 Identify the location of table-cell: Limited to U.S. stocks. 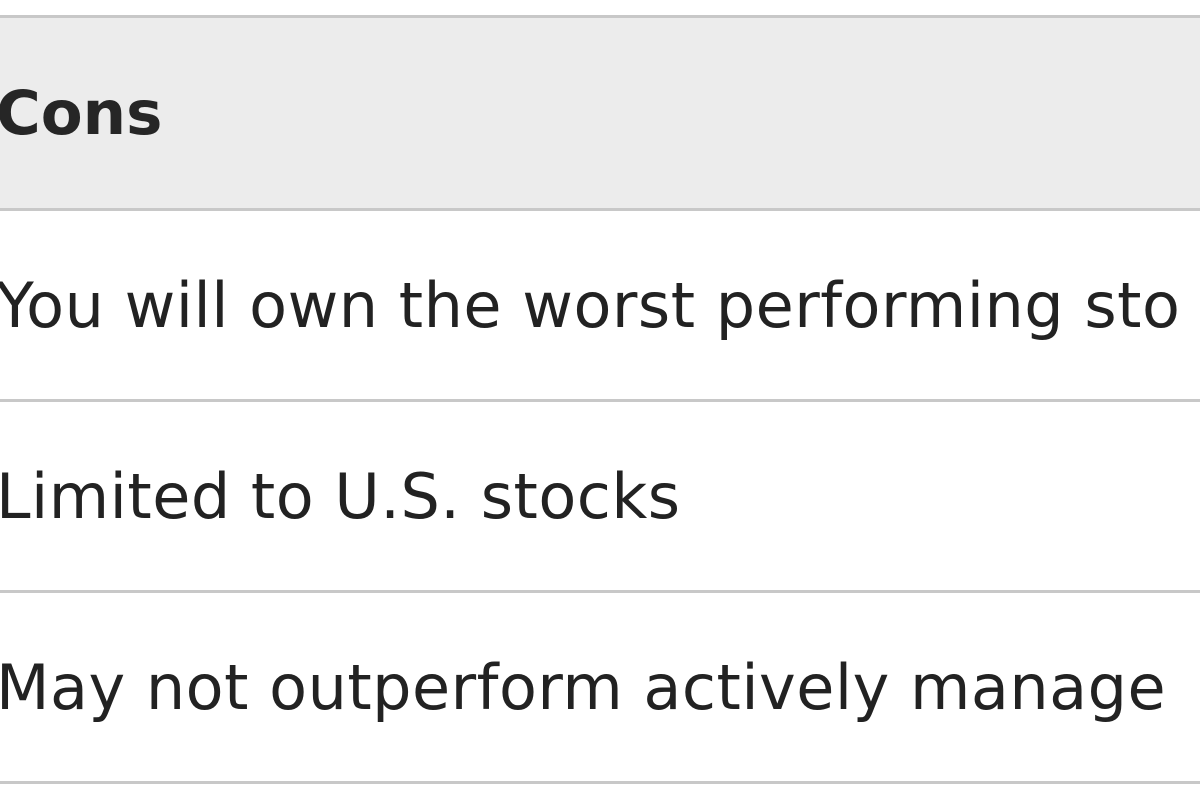
(340, 496).